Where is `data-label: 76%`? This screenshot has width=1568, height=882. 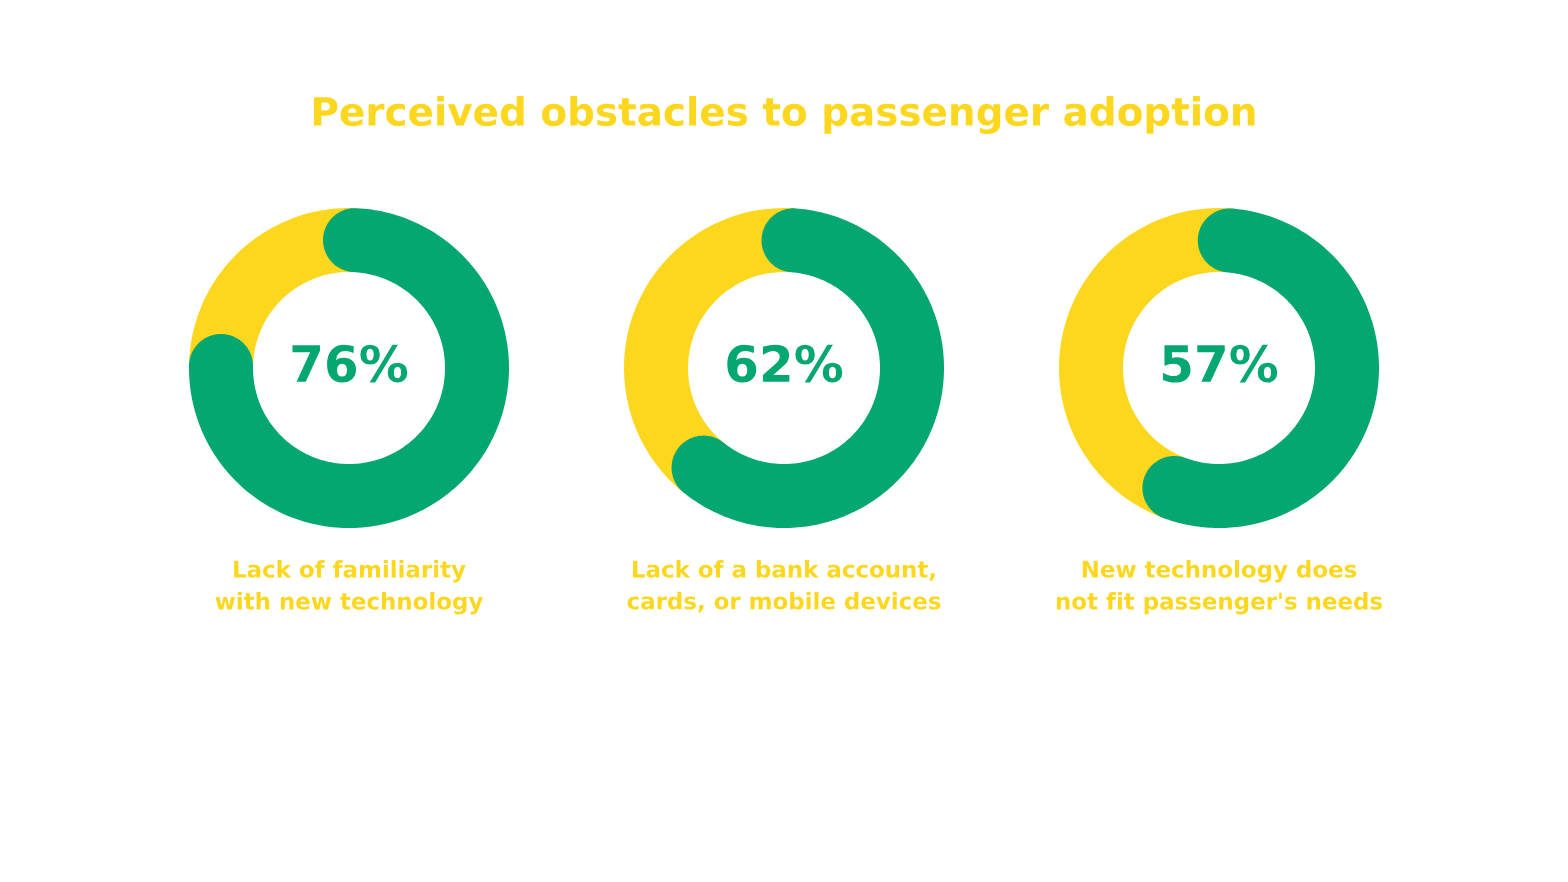
data-label: 76% is located at coordinates (350, 363).